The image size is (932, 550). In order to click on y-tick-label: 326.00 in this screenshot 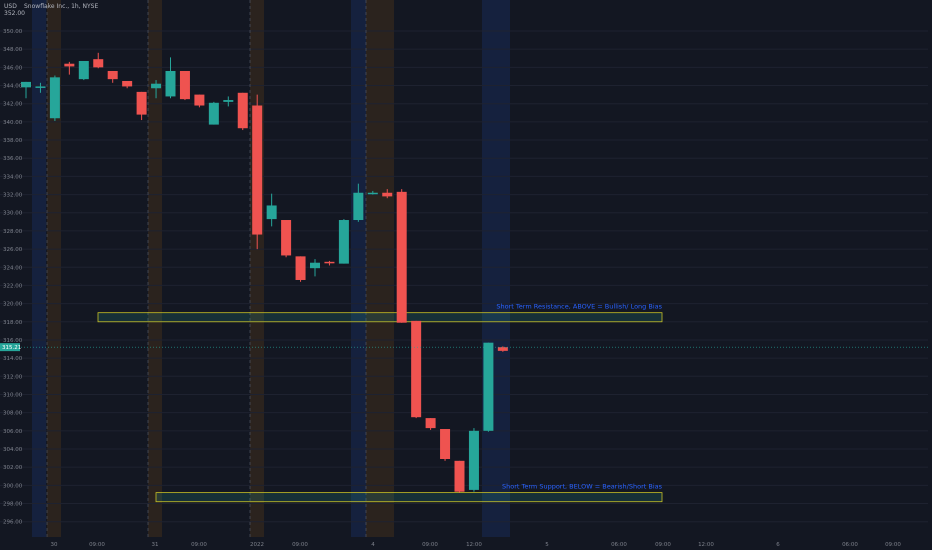, I will do `click(13, 250)`.